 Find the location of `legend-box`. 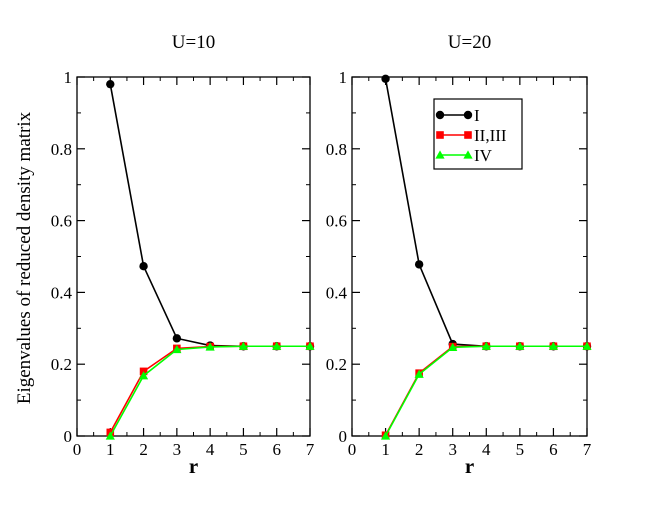

legend-box is located at coordinates (478, 134).